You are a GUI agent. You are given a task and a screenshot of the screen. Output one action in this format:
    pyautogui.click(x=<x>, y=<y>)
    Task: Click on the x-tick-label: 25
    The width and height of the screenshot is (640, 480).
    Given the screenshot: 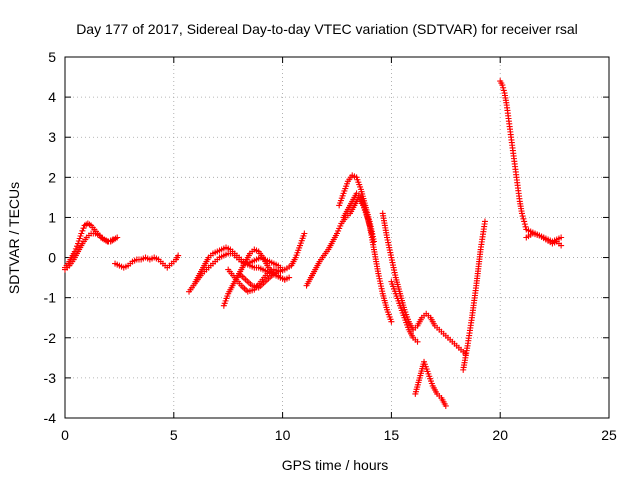 What is the action you would take?
    pyautogui.click(x=609, y=435)
    